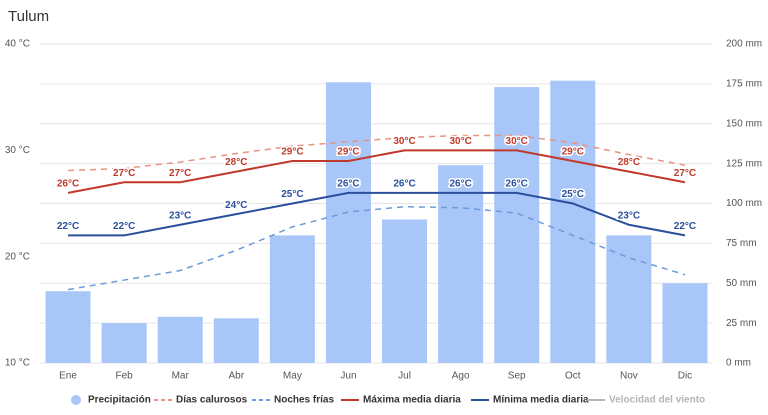 This screenshot has width=768, height=415. What do you see at coordinates (744, 84) in the screenshot?
I see `y2-tick-label: 175 mm` at bounding box center [744, 84].